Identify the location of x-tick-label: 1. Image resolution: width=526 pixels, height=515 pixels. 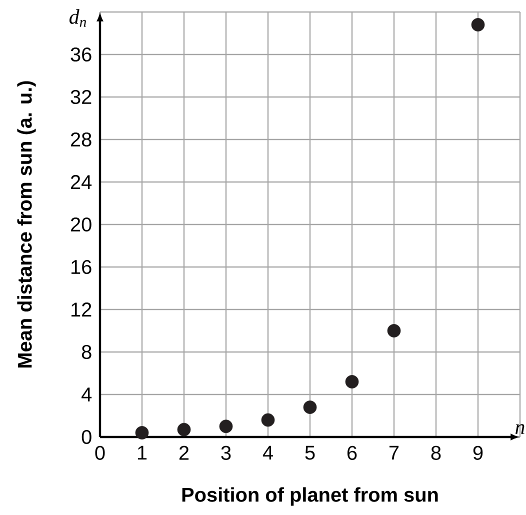
(142, 453).